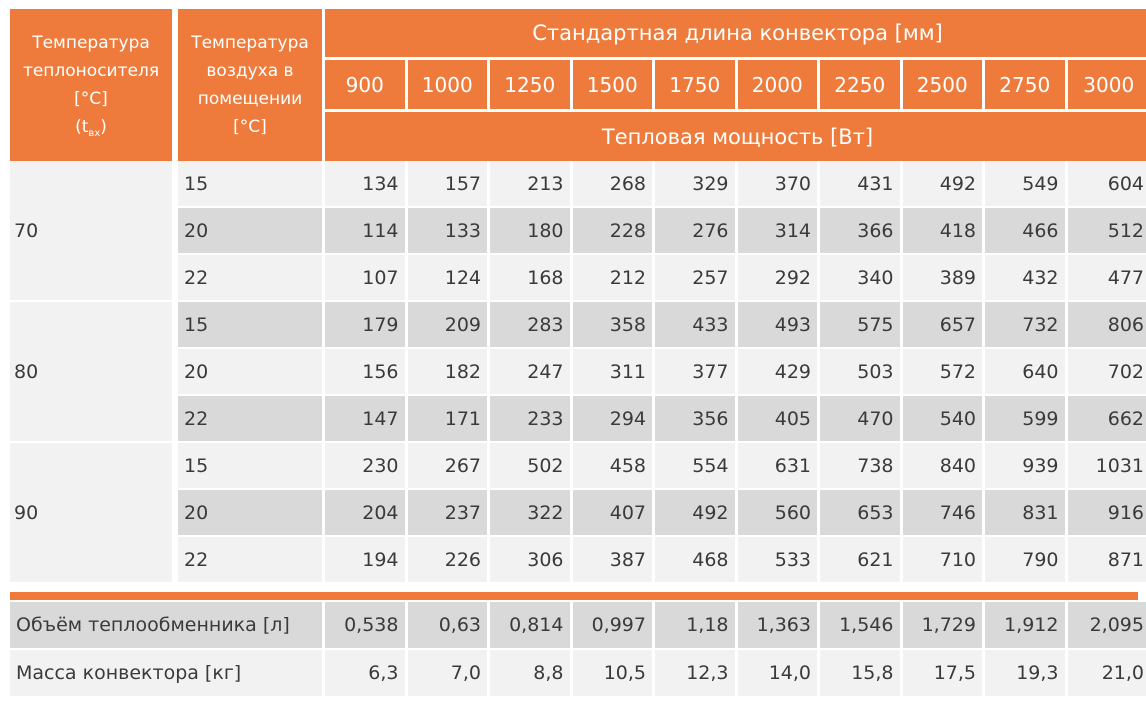 The width and height of the screenshot is (1146, 706). Describe the element at coordinates (943, 674) in the screenshot. I see `spec-value-cell: 17,5` at that location.